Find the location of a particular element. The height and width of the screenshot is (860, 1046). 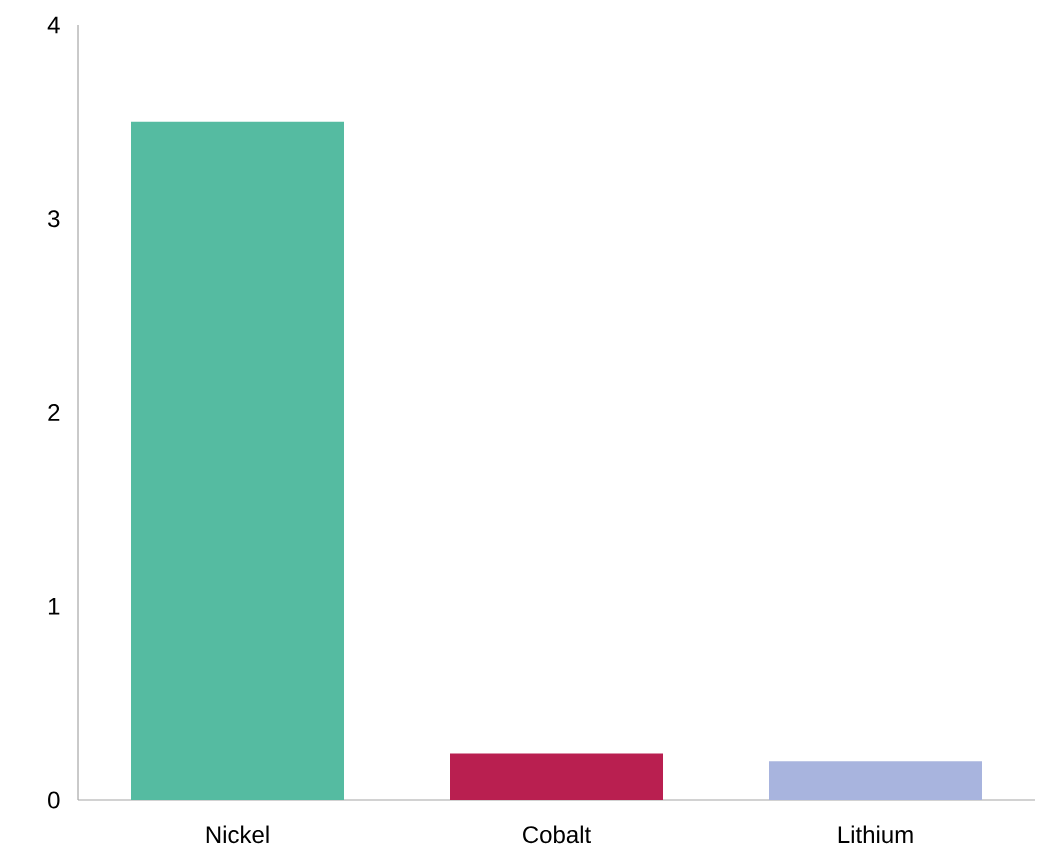

x-tick-label: Nickel is located at coordinates (237, 834).